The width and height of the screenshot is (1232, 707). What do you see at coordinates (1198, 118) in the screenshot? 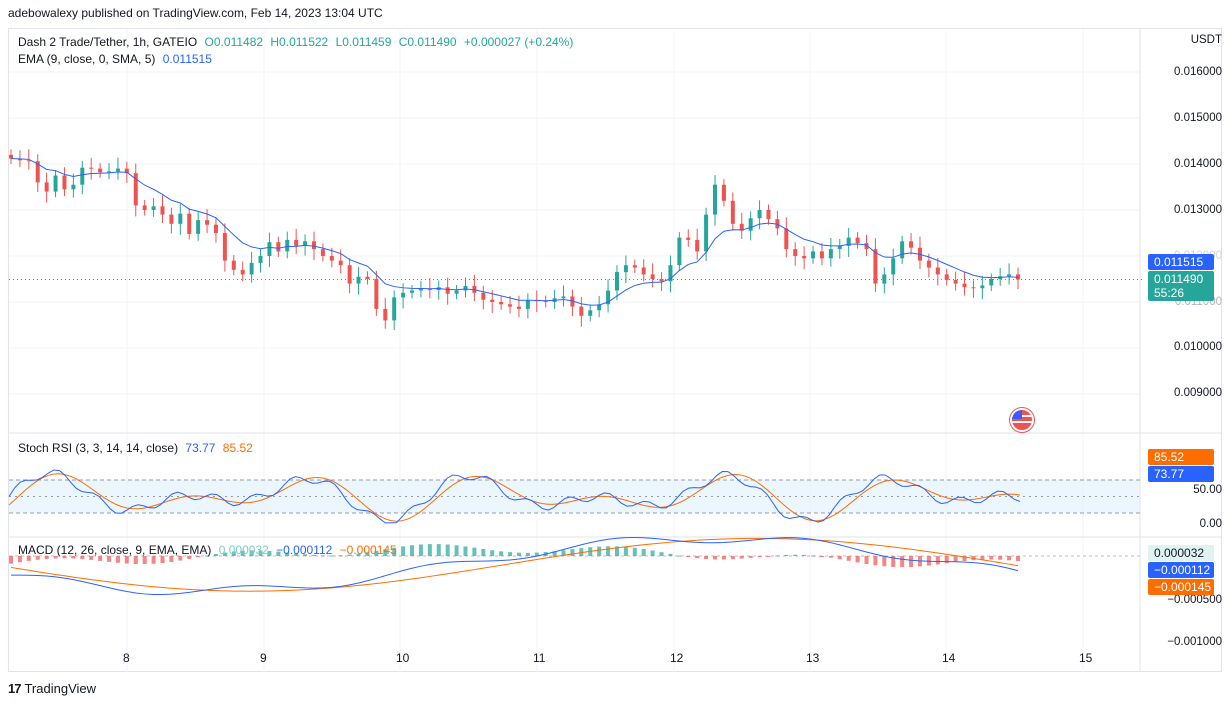
I see `price-tick: 0.015000` at bounding box center [1198, 118].